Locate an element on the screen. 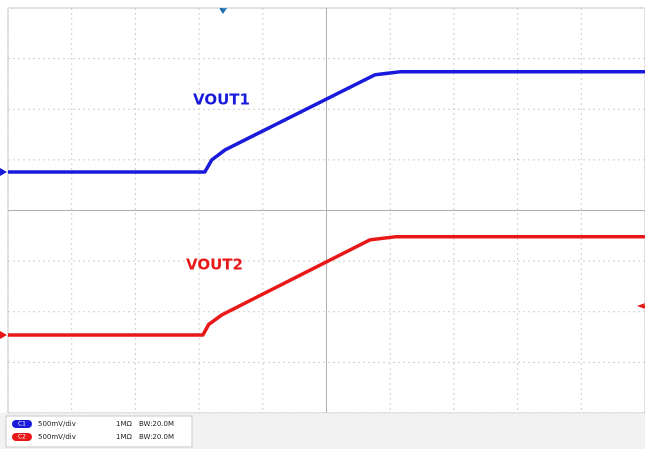  trace-label: VOUT1 is located at coordinates (221, 100).